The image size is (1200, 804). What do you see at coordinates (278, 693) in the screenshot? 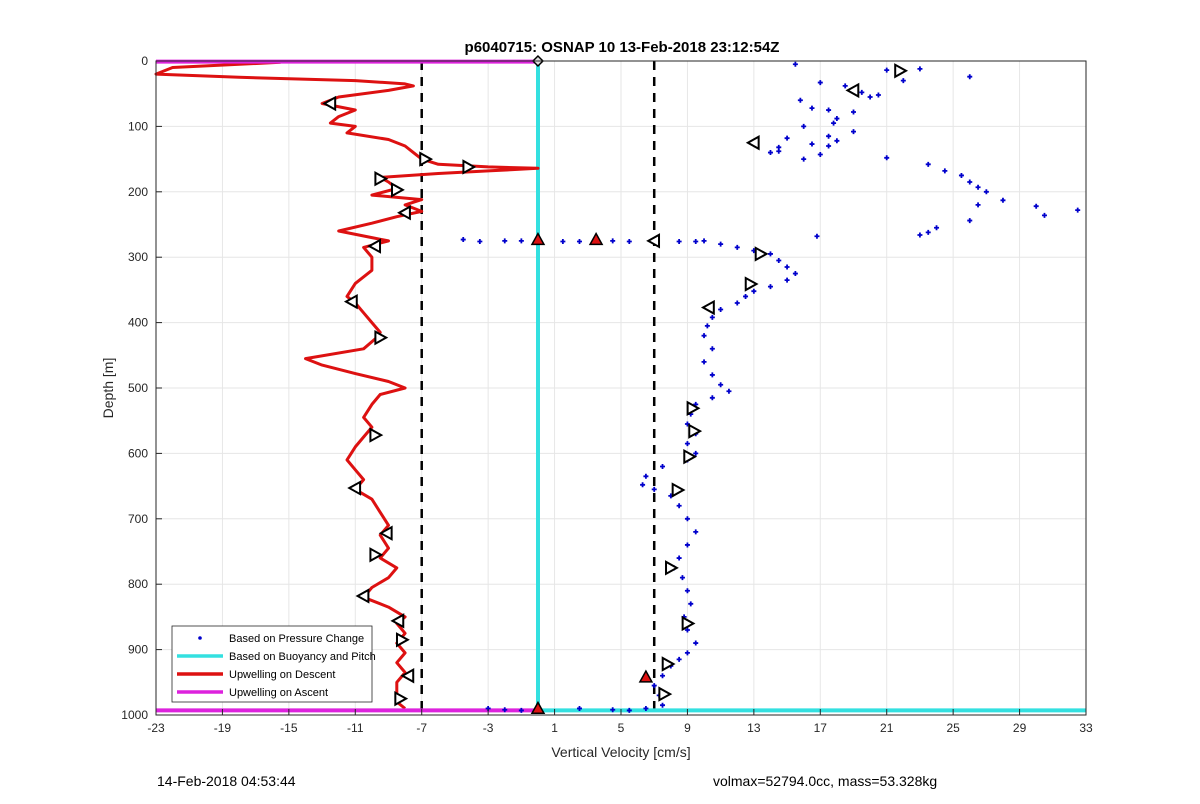
I see `legend-label: Upwelling on Ascent` at bounding box center [278, 693].